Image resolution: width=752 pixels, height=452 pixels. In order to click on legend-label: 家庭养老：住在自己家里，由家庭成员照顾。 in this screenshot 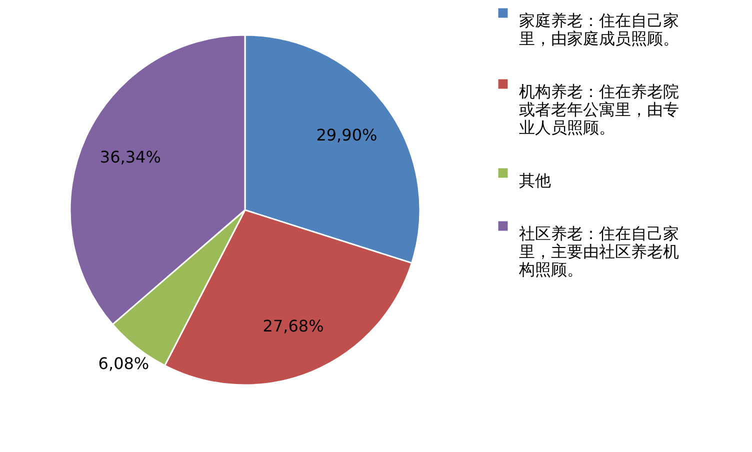, I will do `click(599, 29)`.